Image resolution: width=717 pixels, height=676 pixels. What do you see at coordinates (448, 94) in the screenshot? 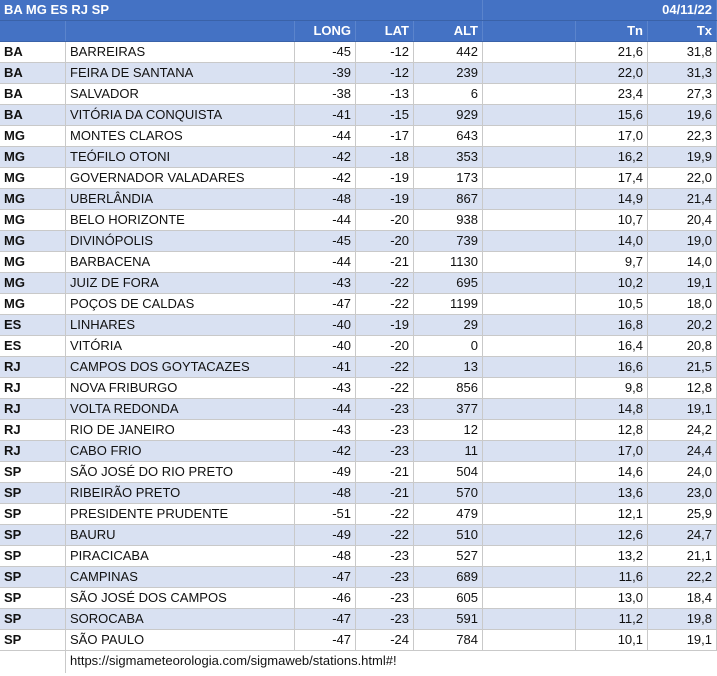
I see `cell-alt: 6` at bounding box center [448, 94].